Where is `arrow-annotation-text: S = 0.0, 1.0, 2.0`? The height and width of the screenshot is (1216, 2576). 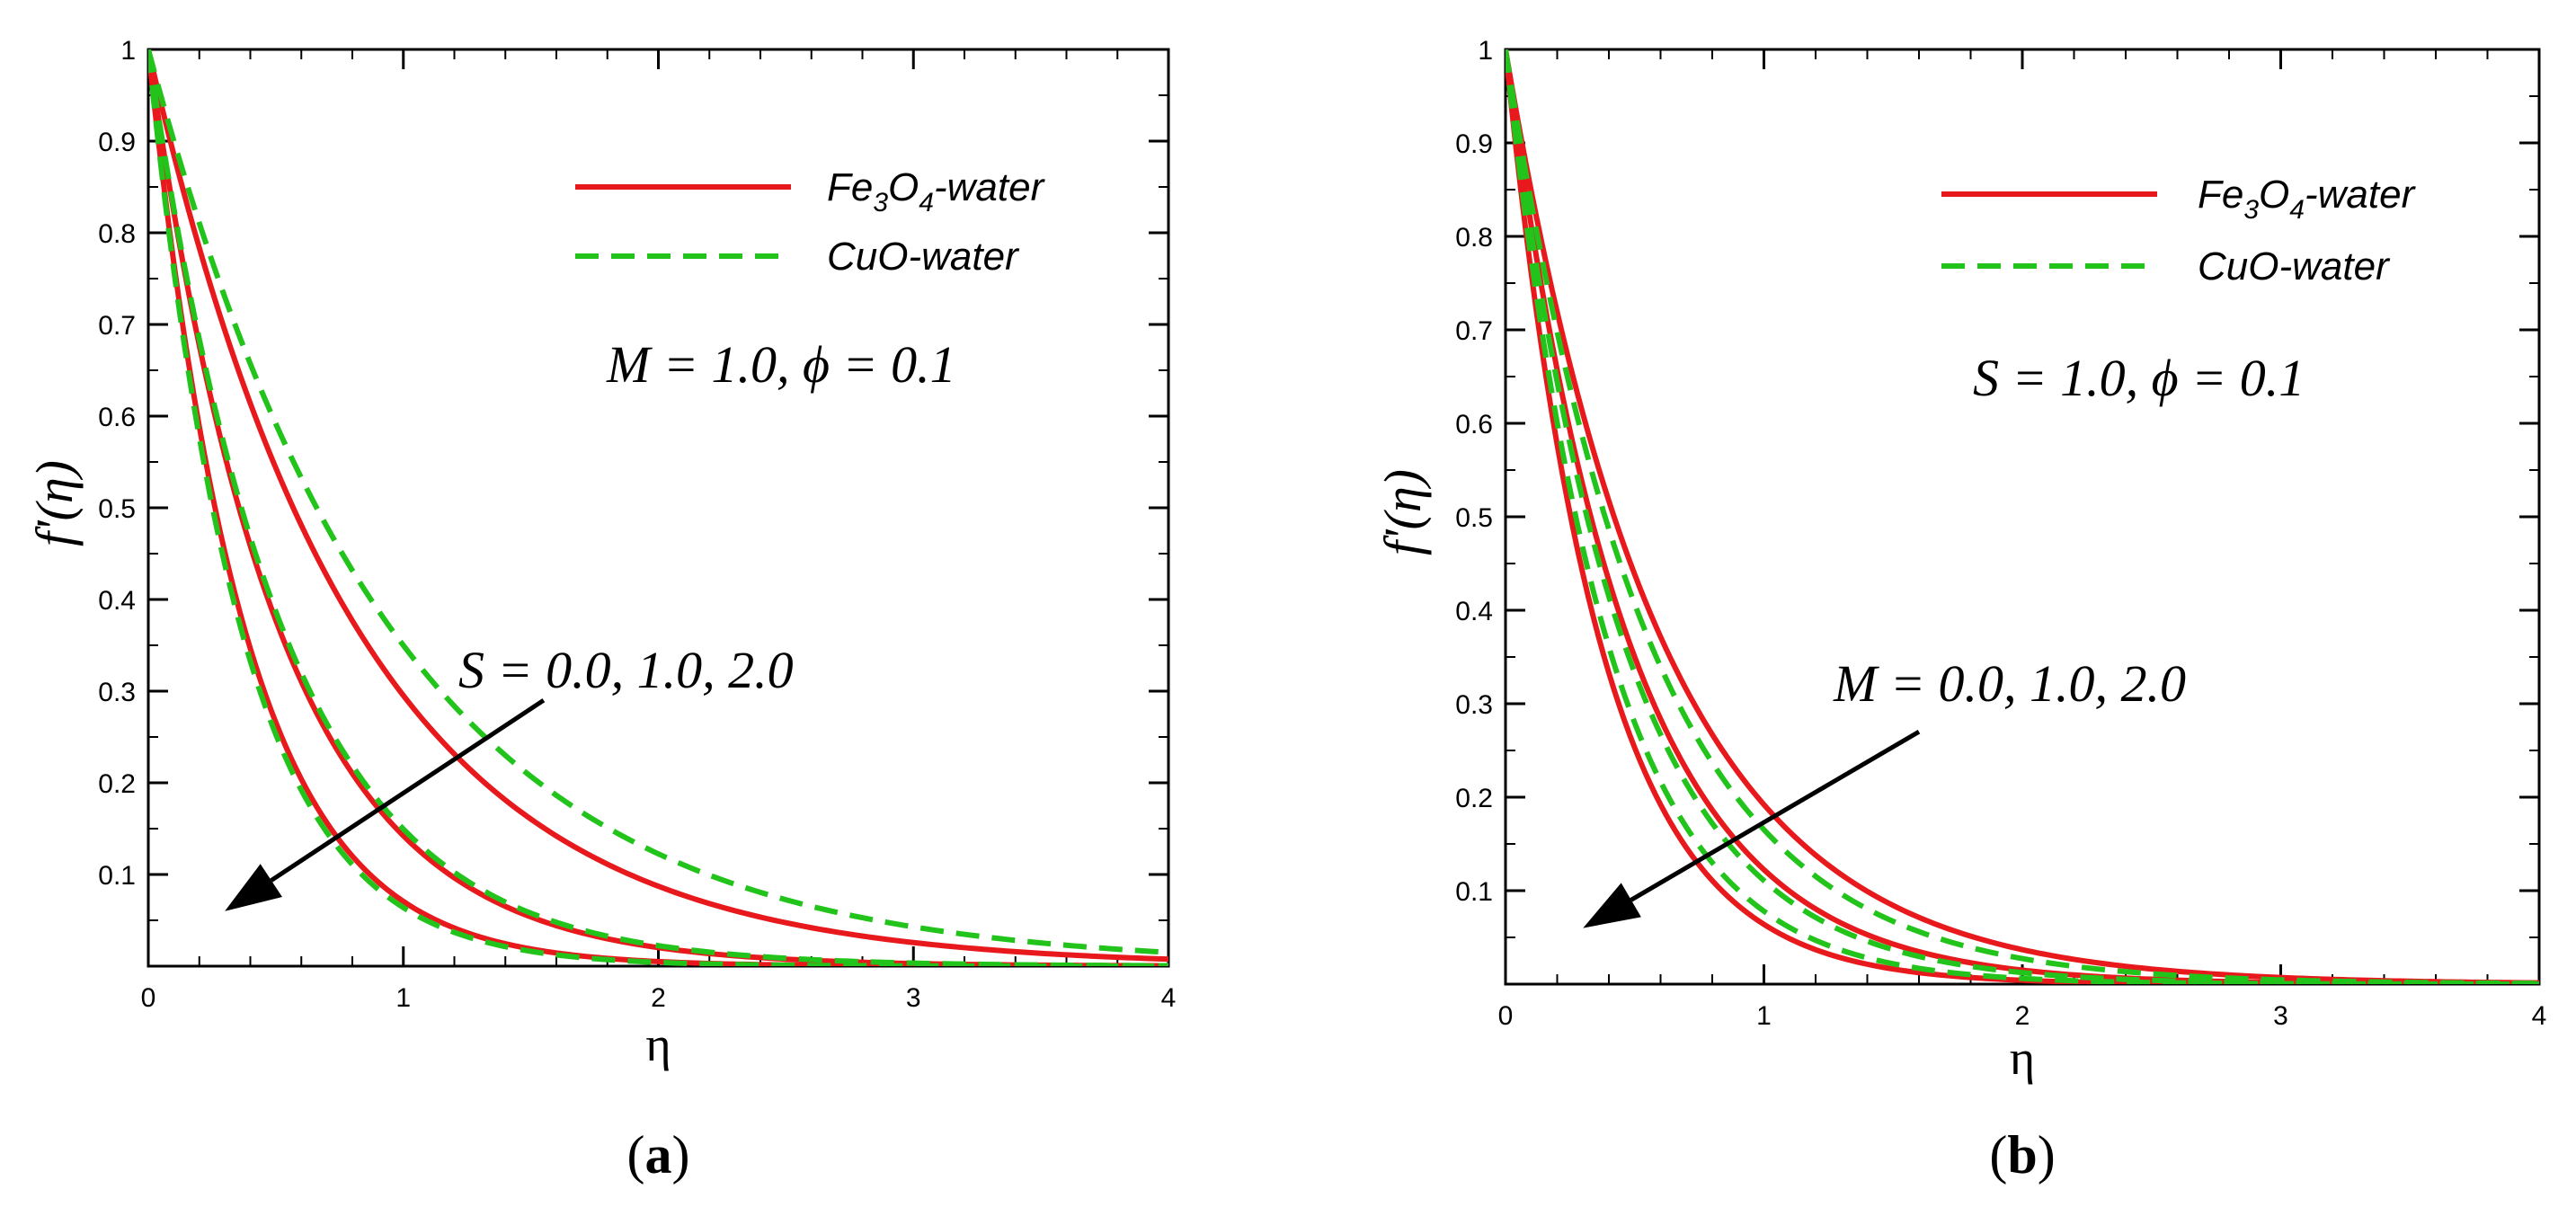 arrow-annotation-text: S = 0.0, 1.0, 2.0 is located at coordinates (626, 670).